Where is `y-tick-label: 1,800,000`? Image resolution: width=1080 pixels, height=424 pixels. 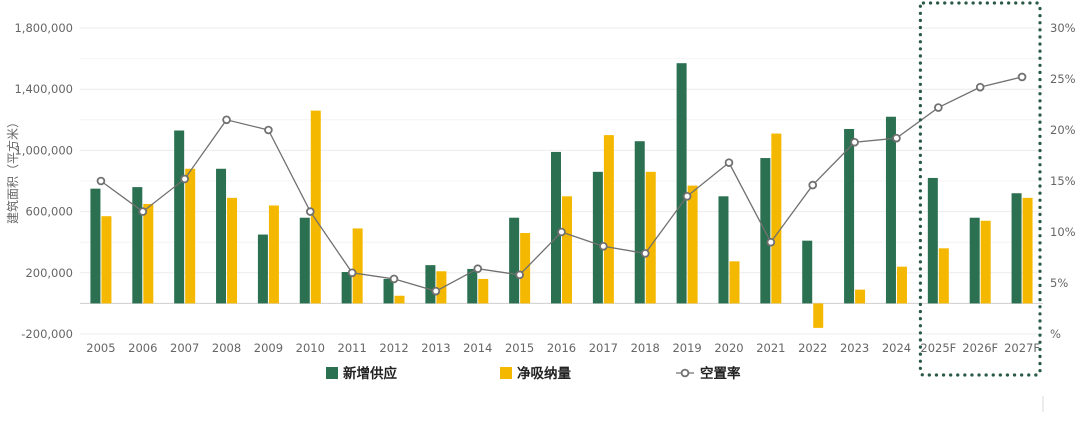
y-tick-label: 1,800,000 is located at coordinates (43, 28).